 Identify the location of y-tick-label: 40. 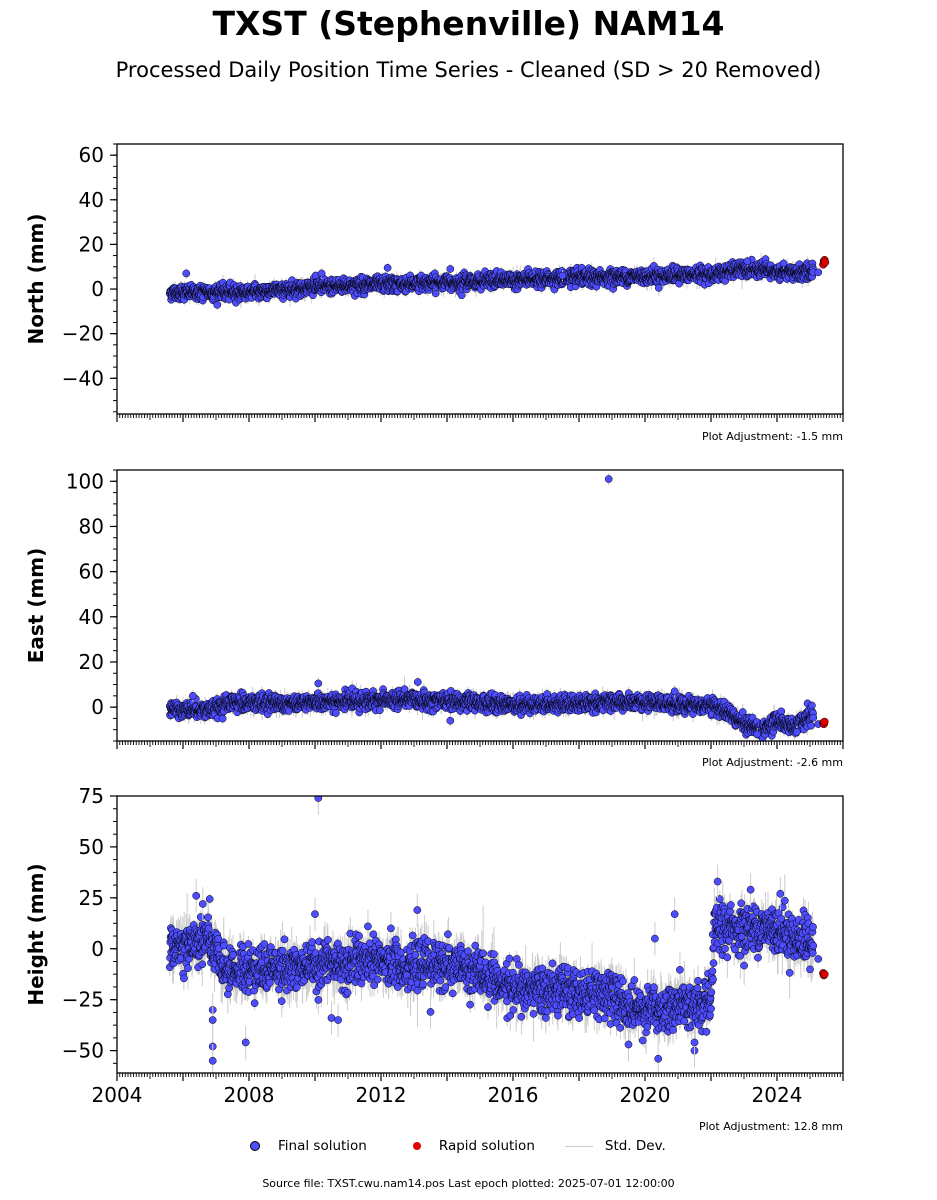
(91, 200).